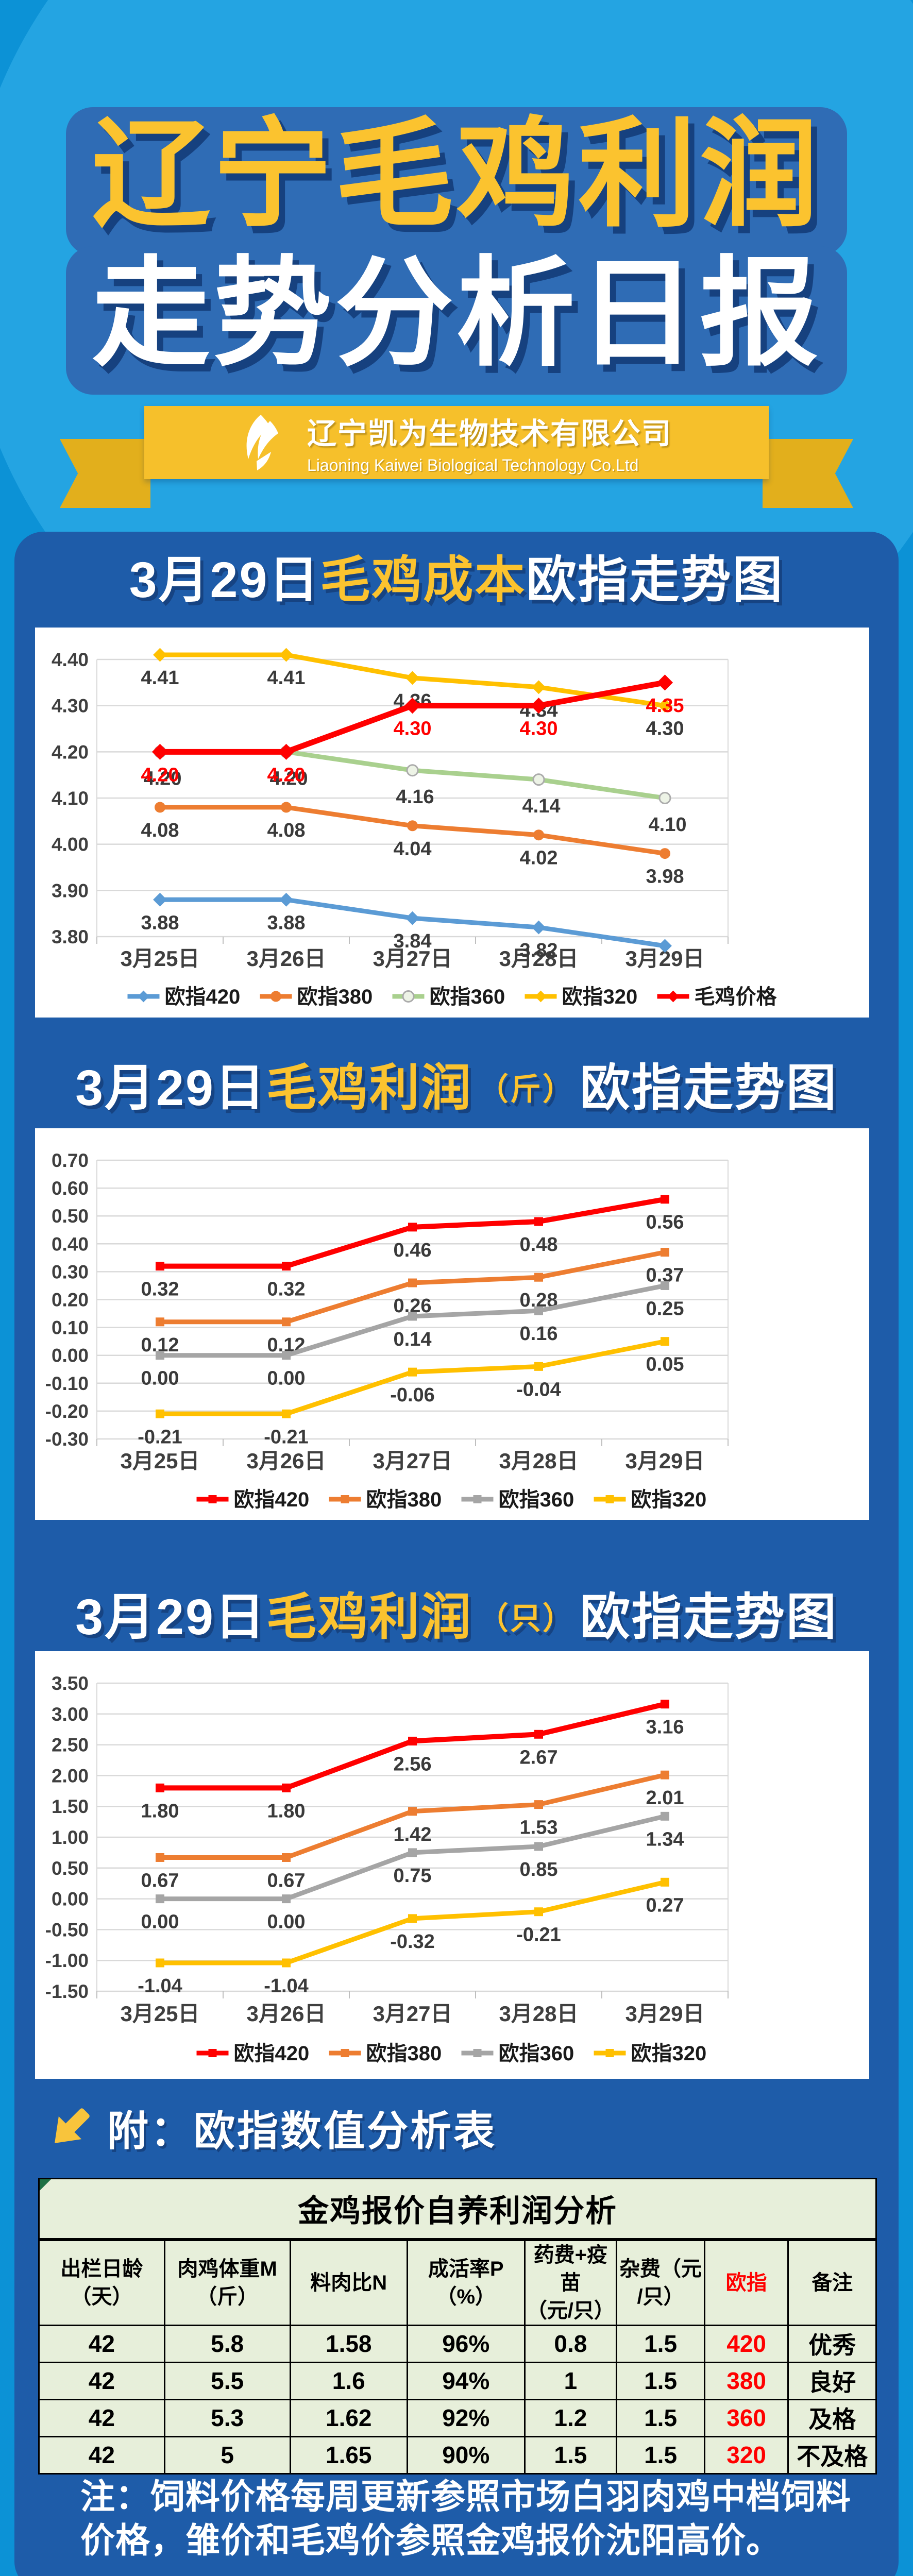 The image size is (913, 2576). Describe the element at coordinates (67, 1411) in the screenshot. I see `svg-text: -0.20` at that location.